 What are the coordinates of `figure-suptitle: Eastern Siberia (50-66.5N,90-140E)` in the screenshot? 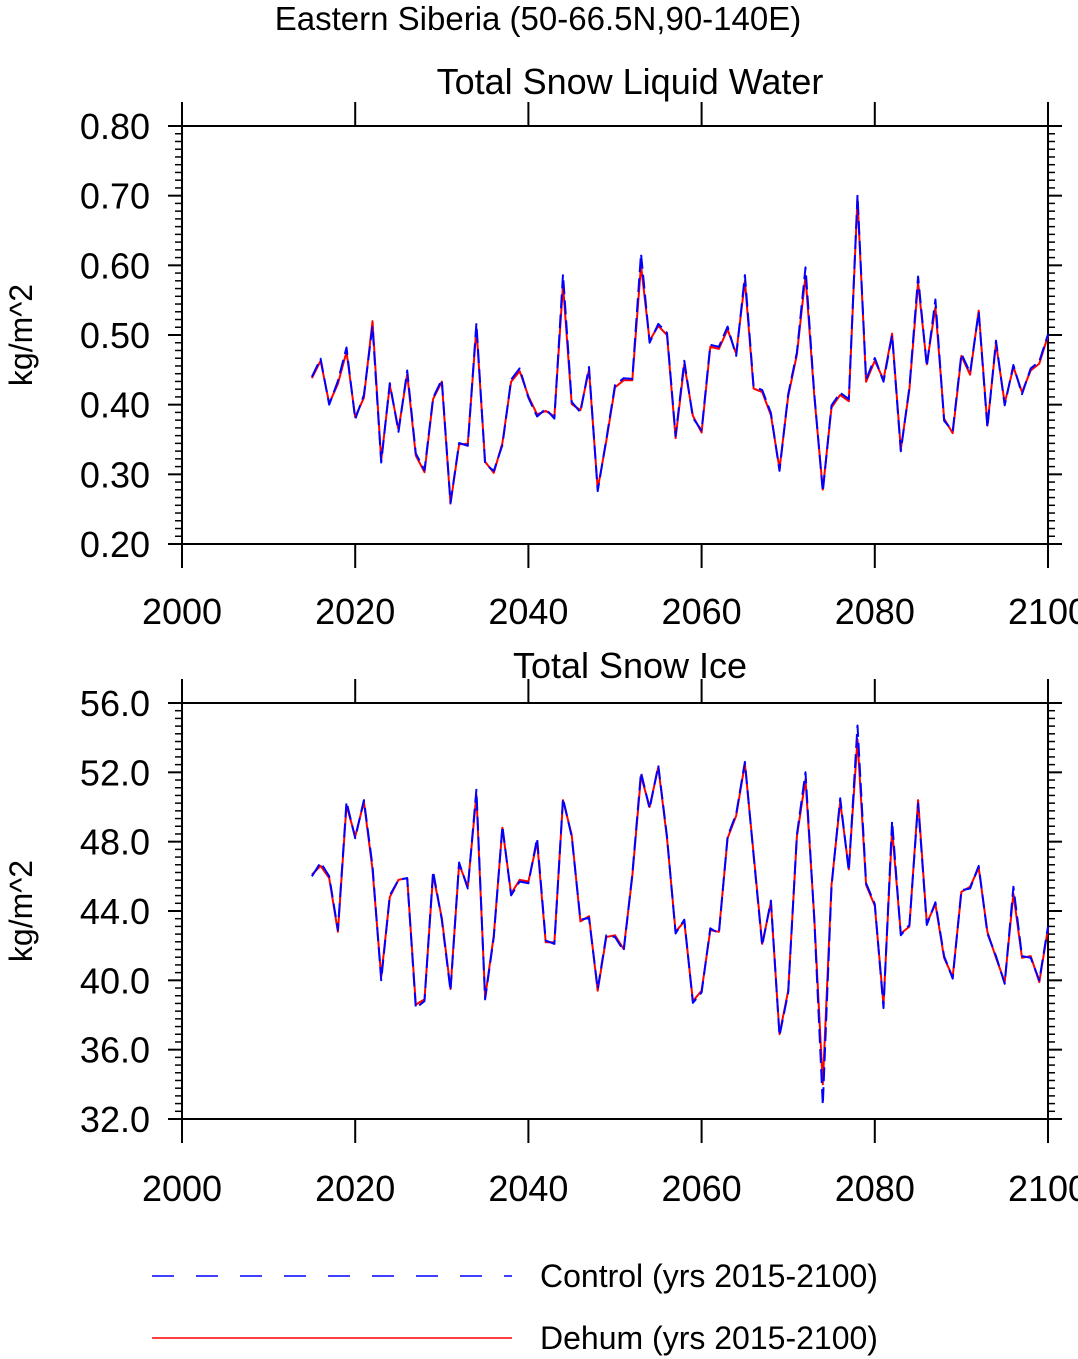 It's located at (538, 18).